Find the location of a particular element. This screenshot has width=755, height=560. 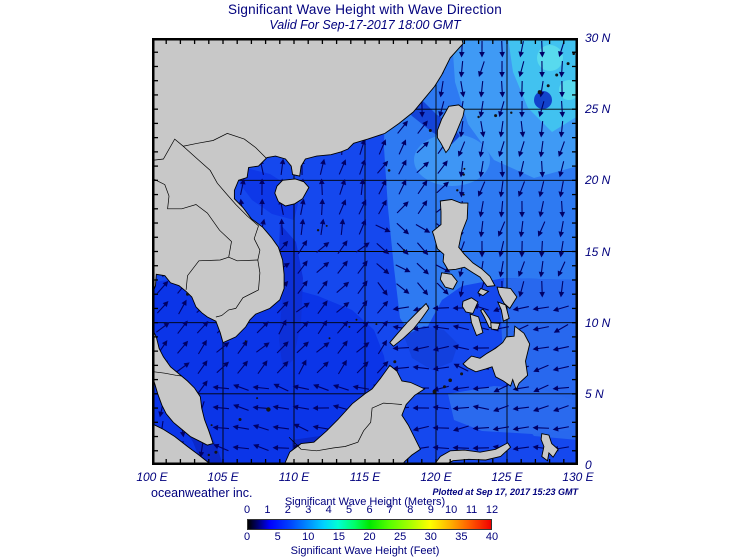

lon-label: 120 E is located at coordinates (436, 477).